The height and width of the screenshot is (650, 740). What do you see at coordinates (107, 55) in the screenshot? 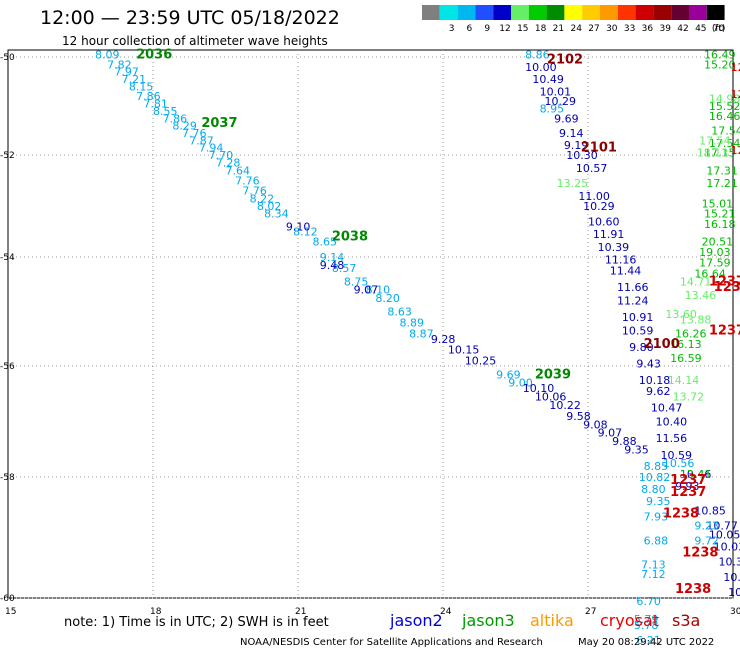
I see `swh-value-label: 8.09` at bounding box center [107, 55].